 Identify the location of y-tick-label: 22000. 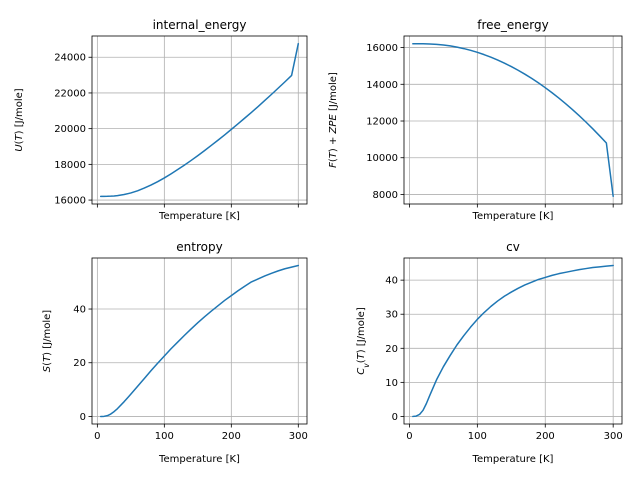
(70, 93).